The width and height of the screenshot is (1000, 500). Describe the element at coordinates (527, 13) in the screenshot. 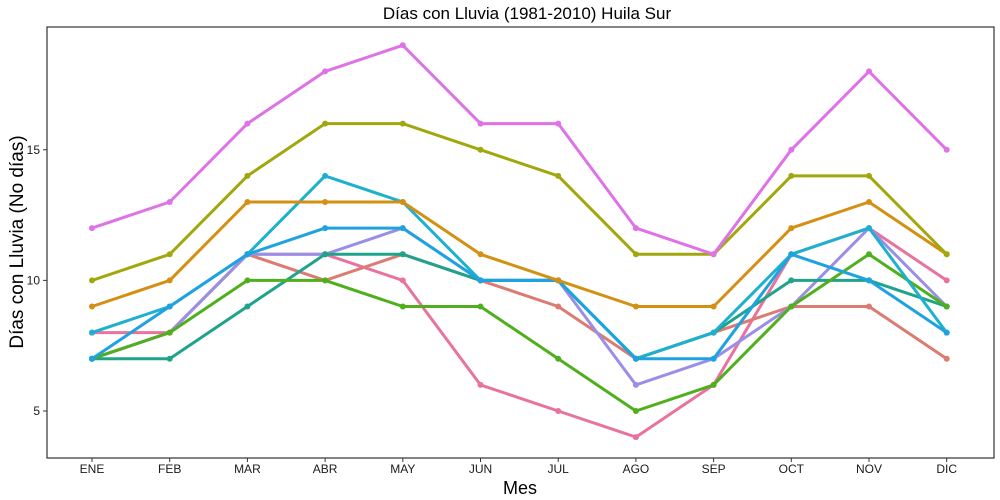

I see `chart-title: Días con Lluvia (1981-2010) Huila Sur` at that location.